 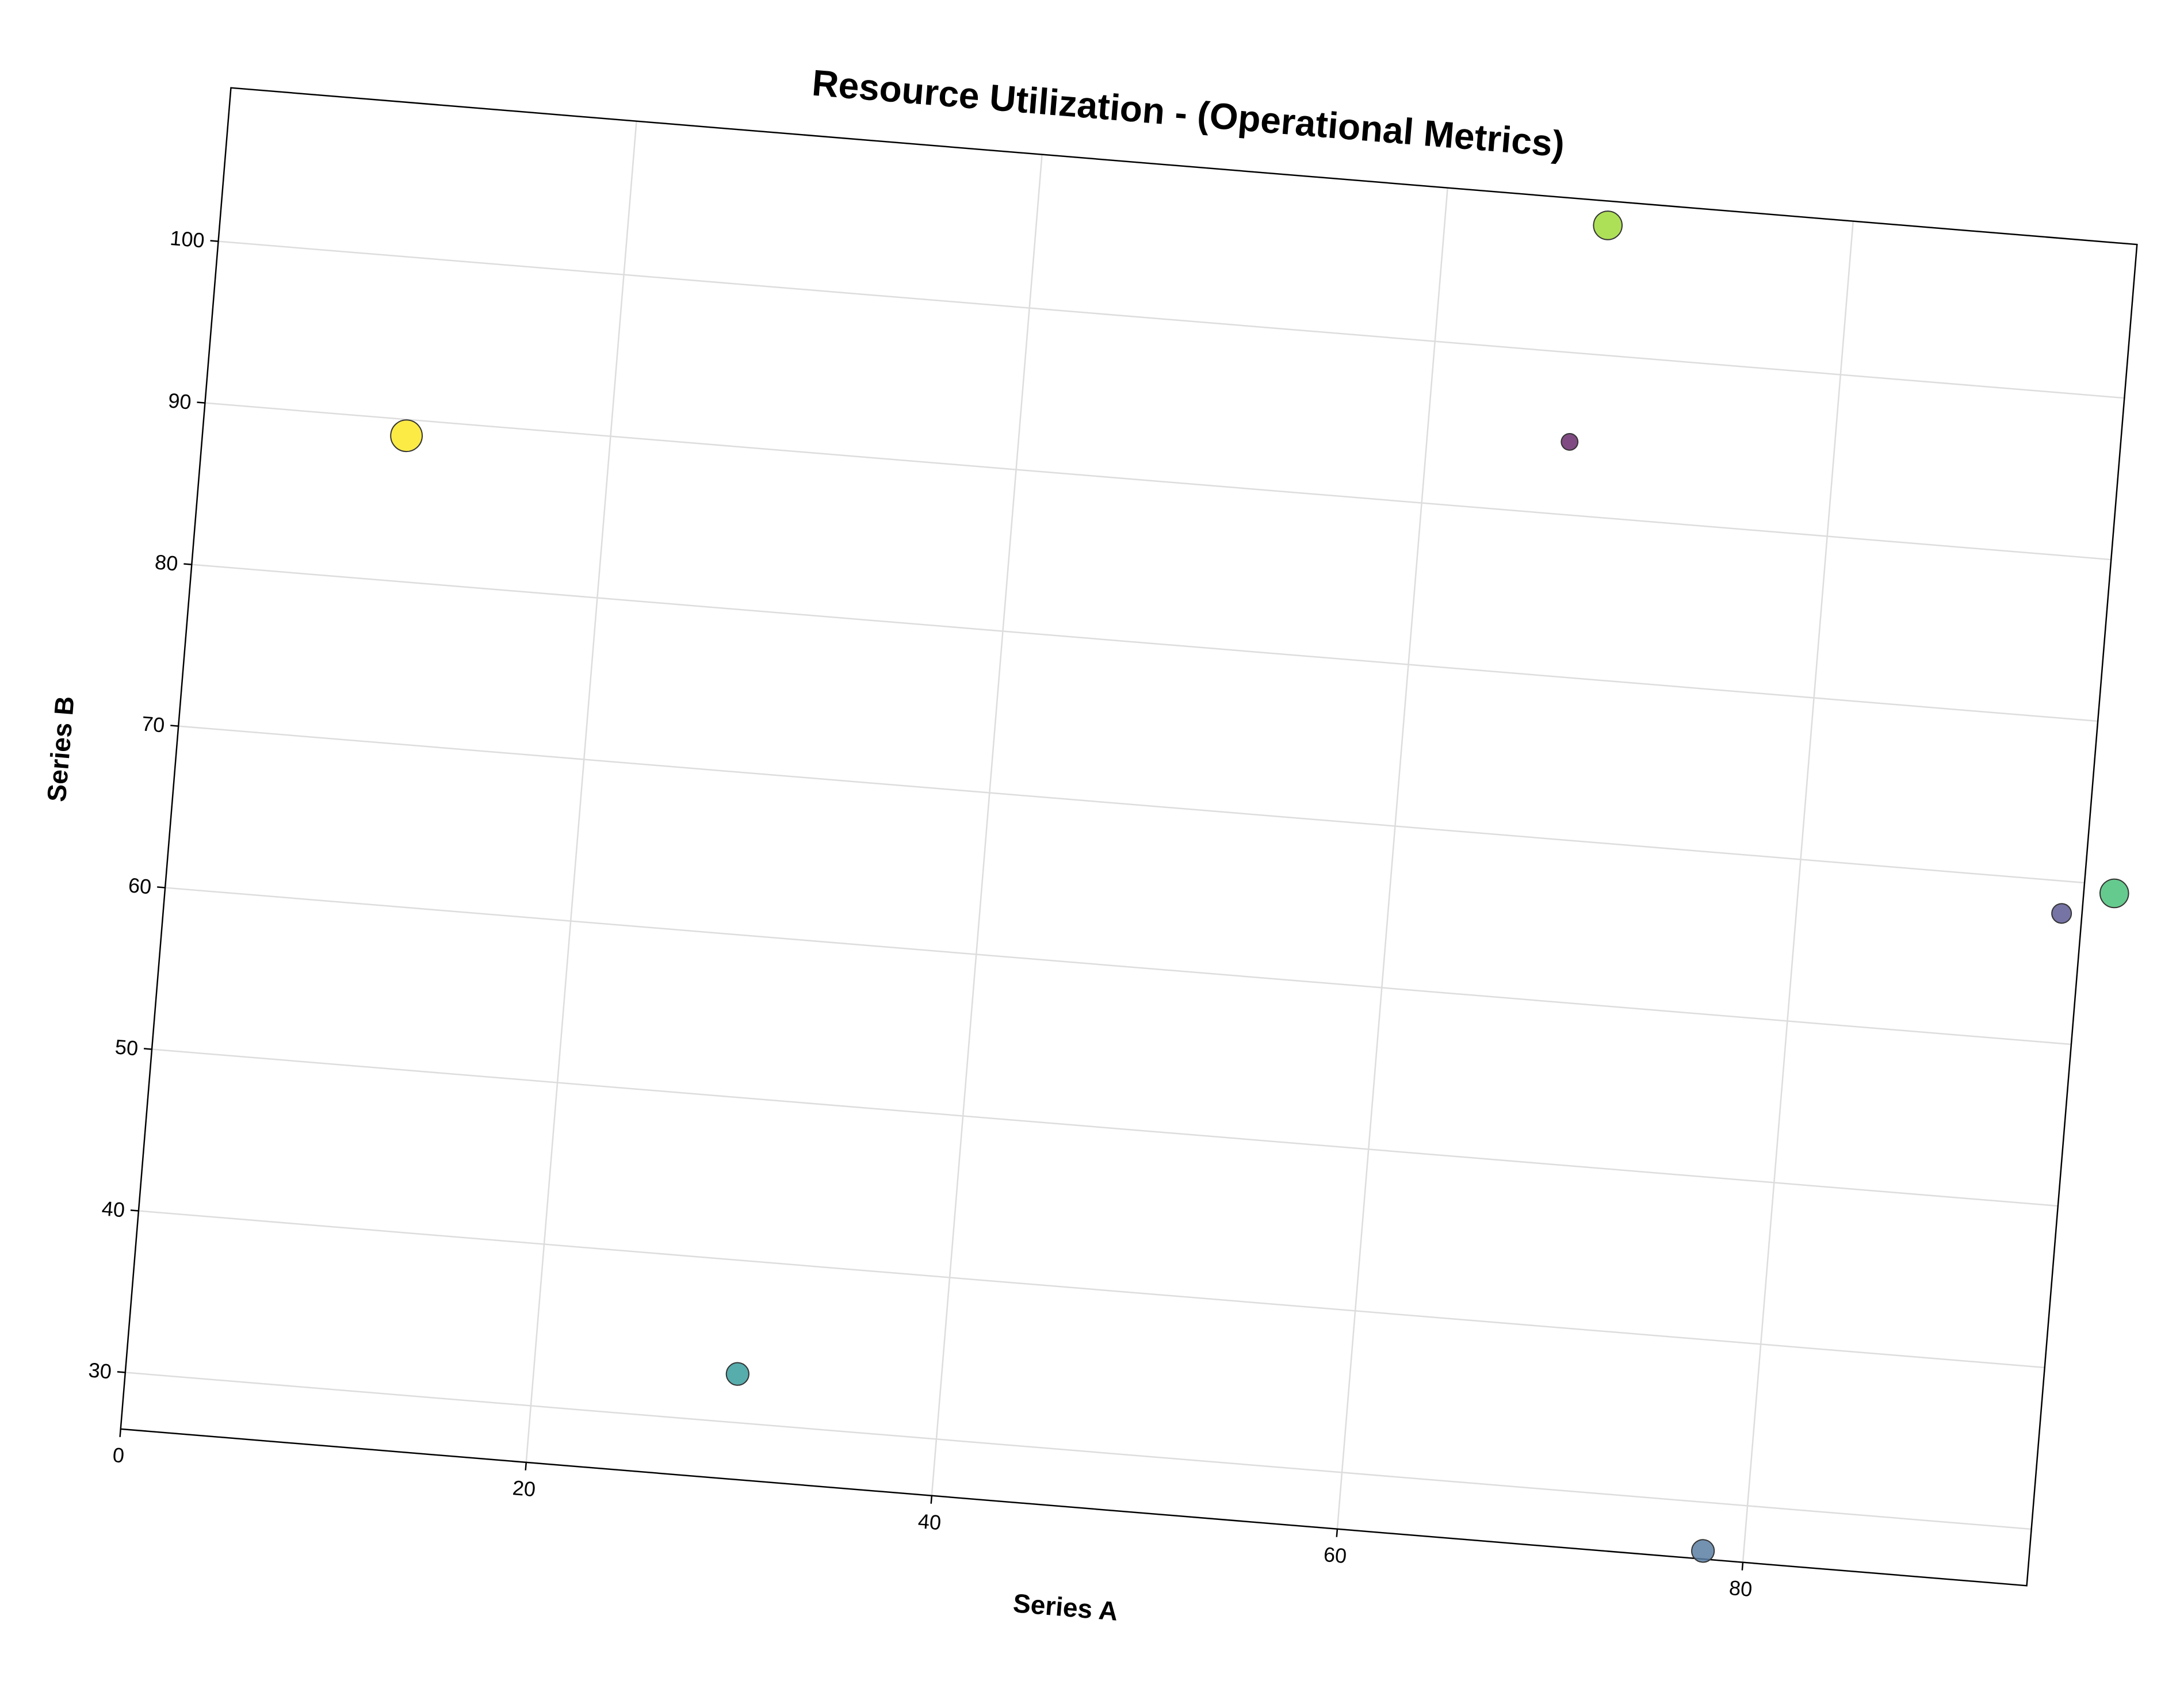 I want to click on x-tick-label: 0, so click(x=118, y=1455).